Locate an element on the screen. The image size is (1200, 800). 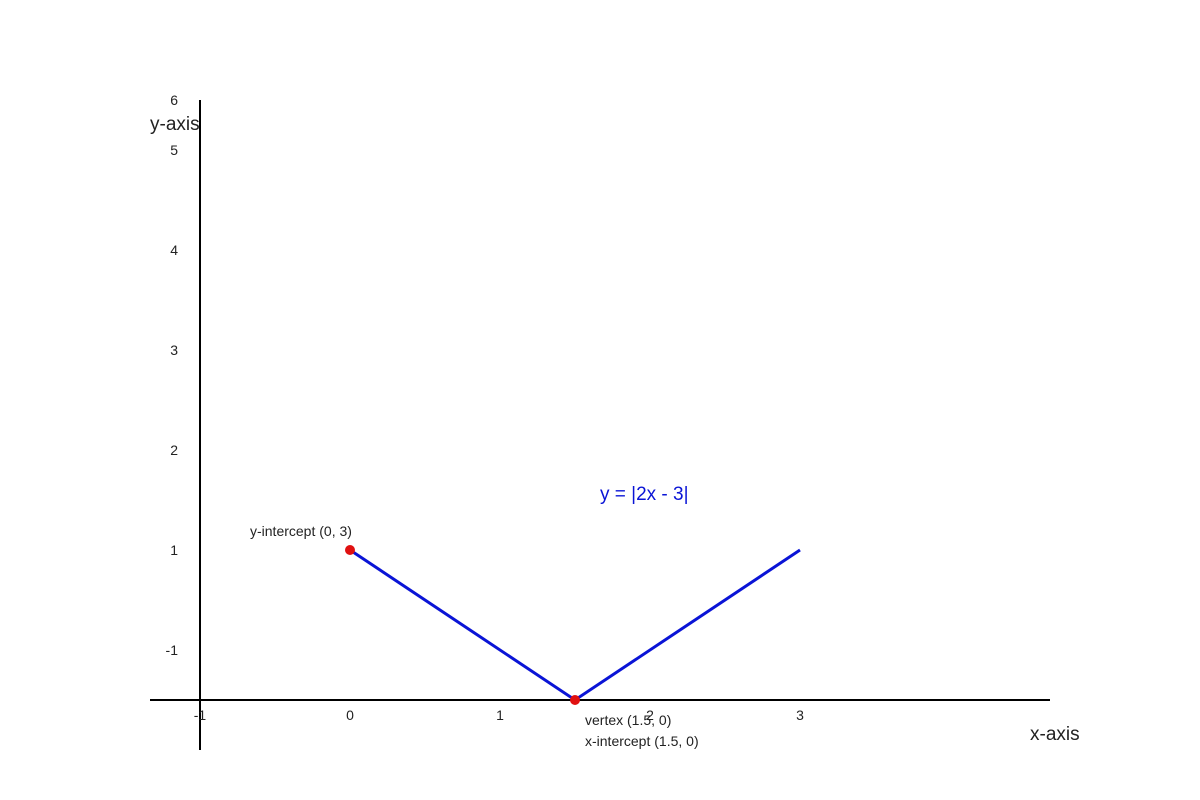
y-intercept-label: y-intercept (0, 3) is located at coordinates (301, 531).